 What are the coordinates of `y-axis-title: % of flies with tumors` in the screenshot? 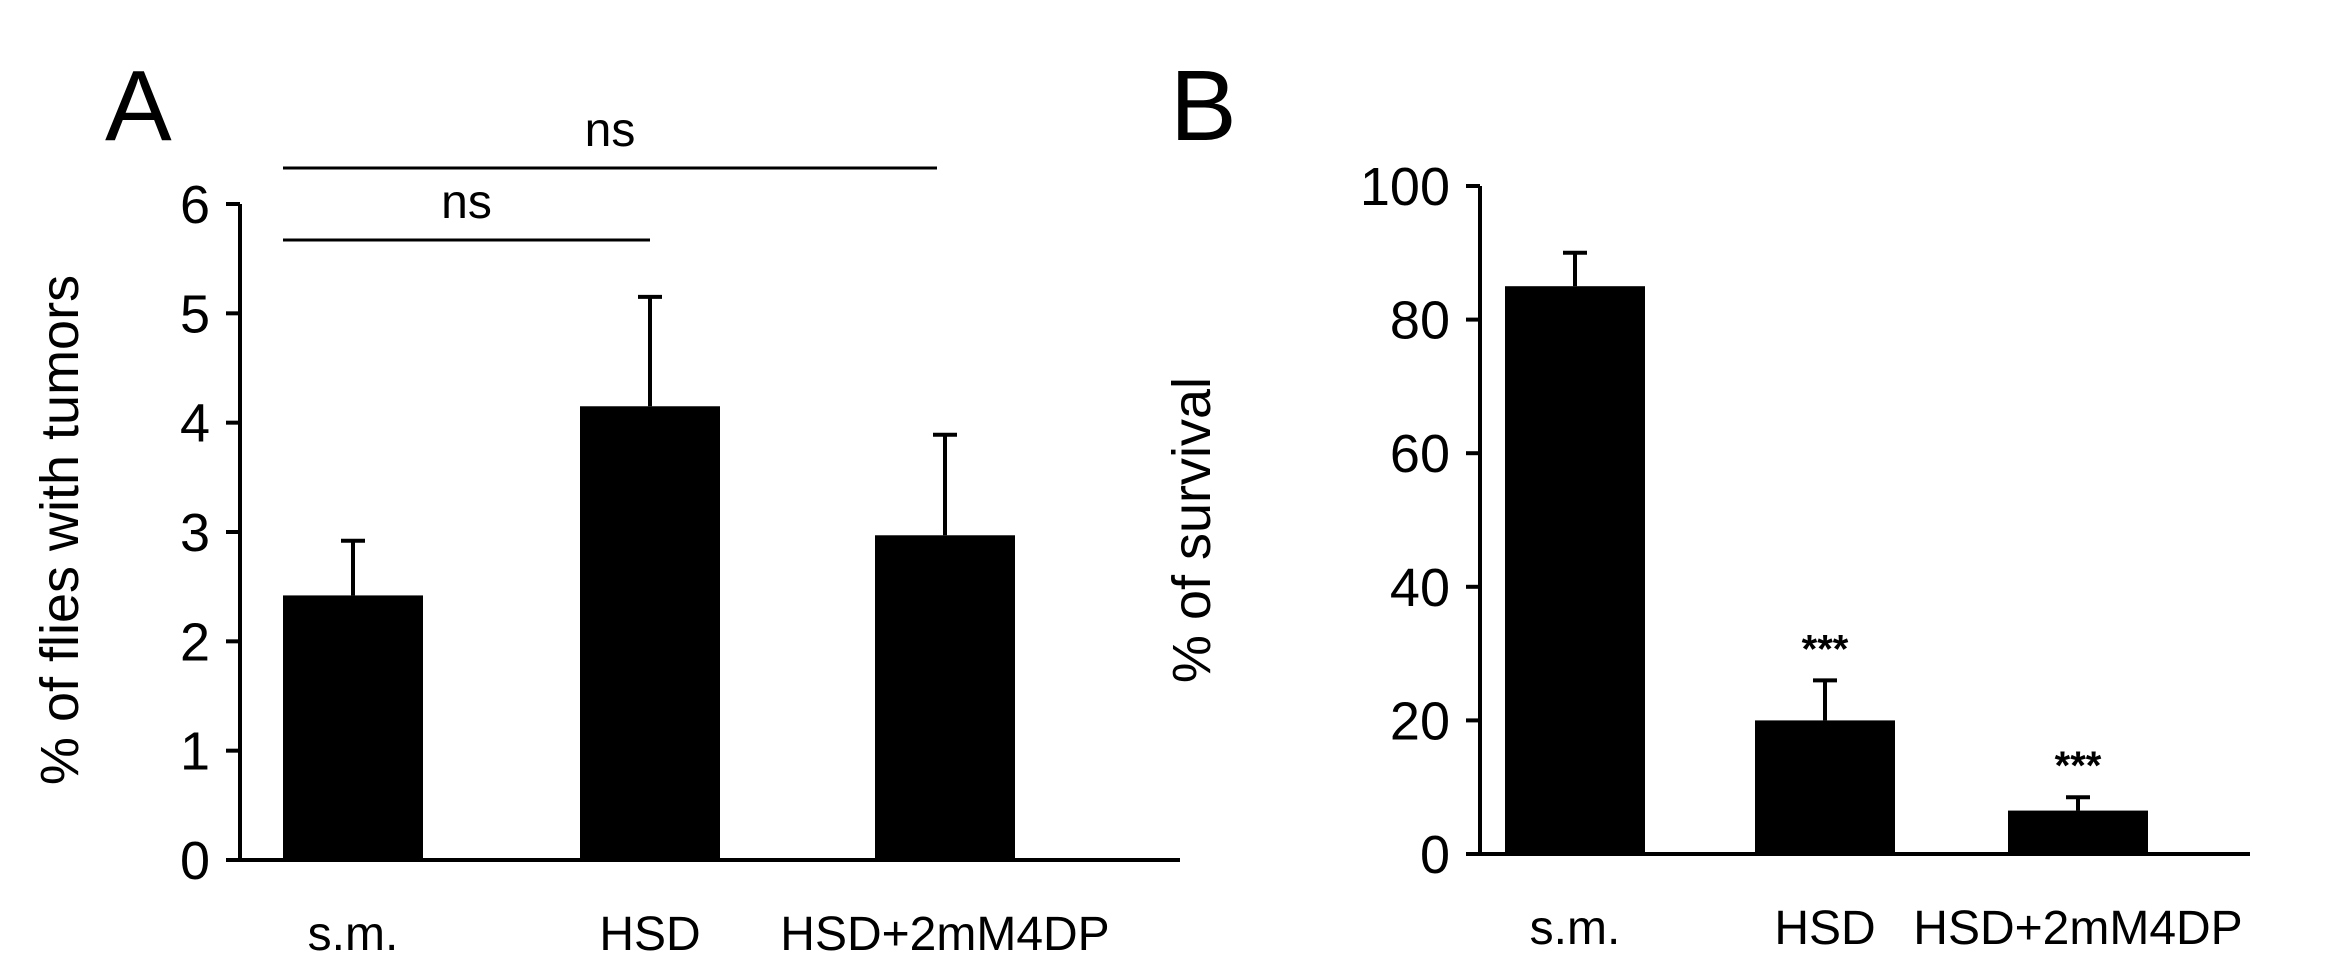 It's located at (60, 530).